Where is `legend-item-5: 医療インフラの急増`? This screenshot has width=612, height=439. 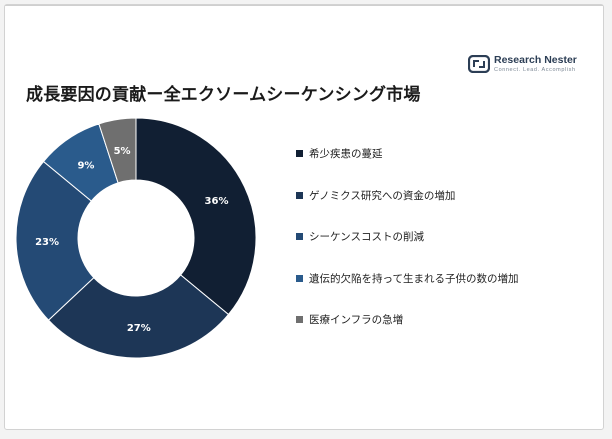
legend-item-5: 医療インフラの急増 is located at coordinates (446, 333).